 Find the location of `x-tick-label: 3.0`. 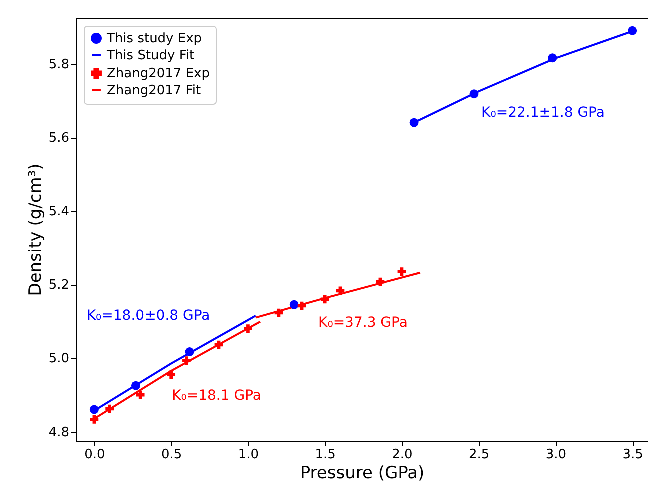

x-tick-label: 3.0 is located at coordinates (556, 455).